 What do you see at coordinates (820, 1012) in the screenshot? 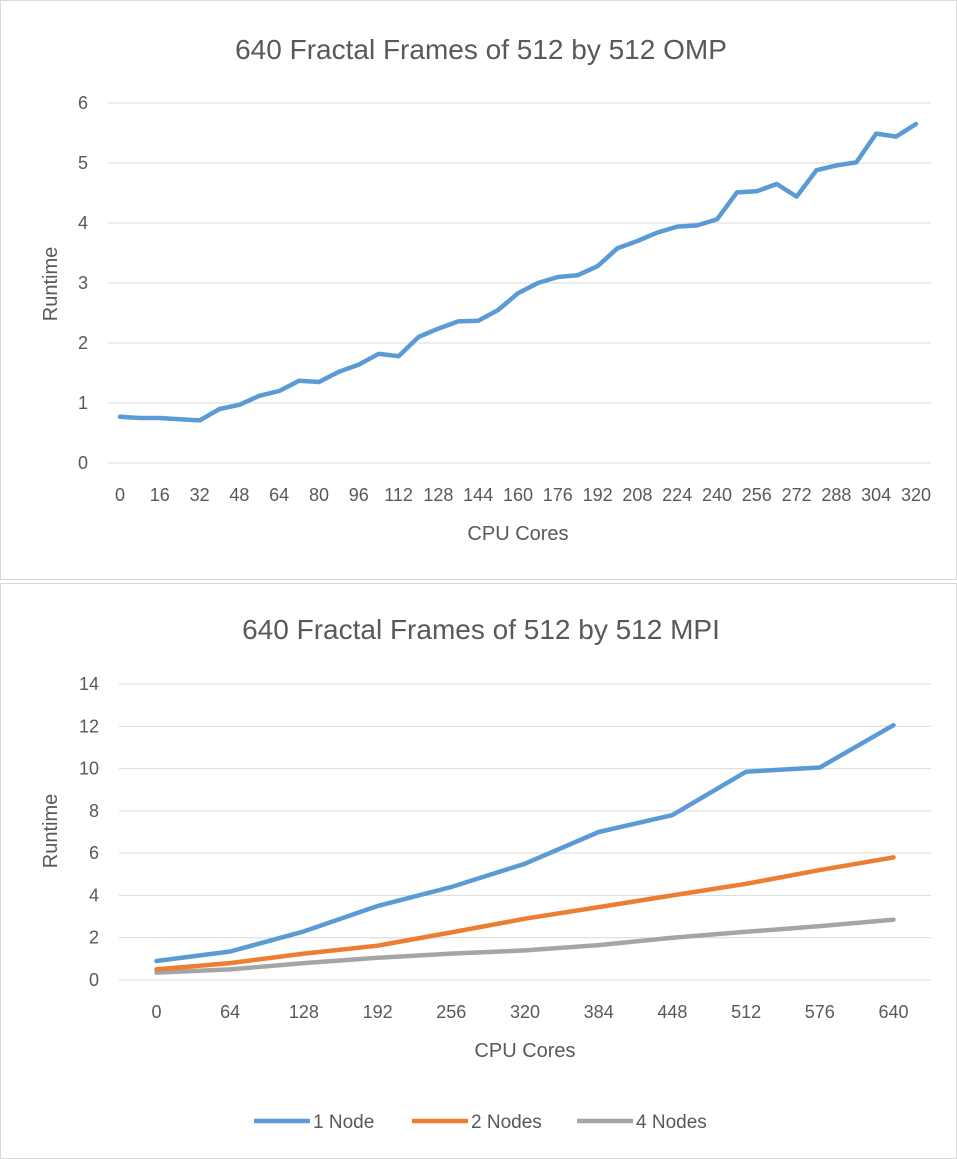
I see `mpi-x-tick-label: 576` at bounding box center [820, 1012].